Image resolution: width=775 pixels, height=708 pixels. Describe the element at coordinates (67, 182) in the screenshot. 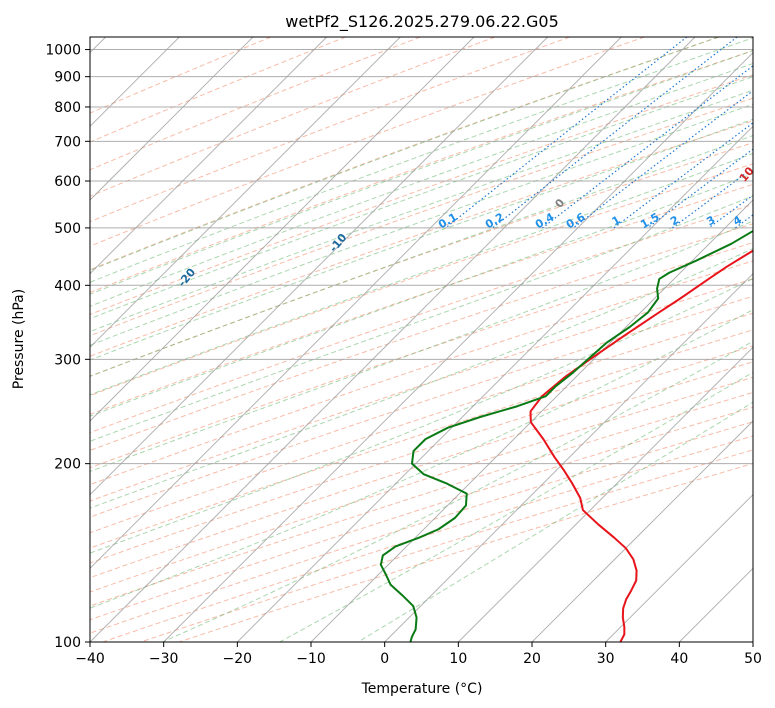

I see `y-tick-label: 600` at that location.